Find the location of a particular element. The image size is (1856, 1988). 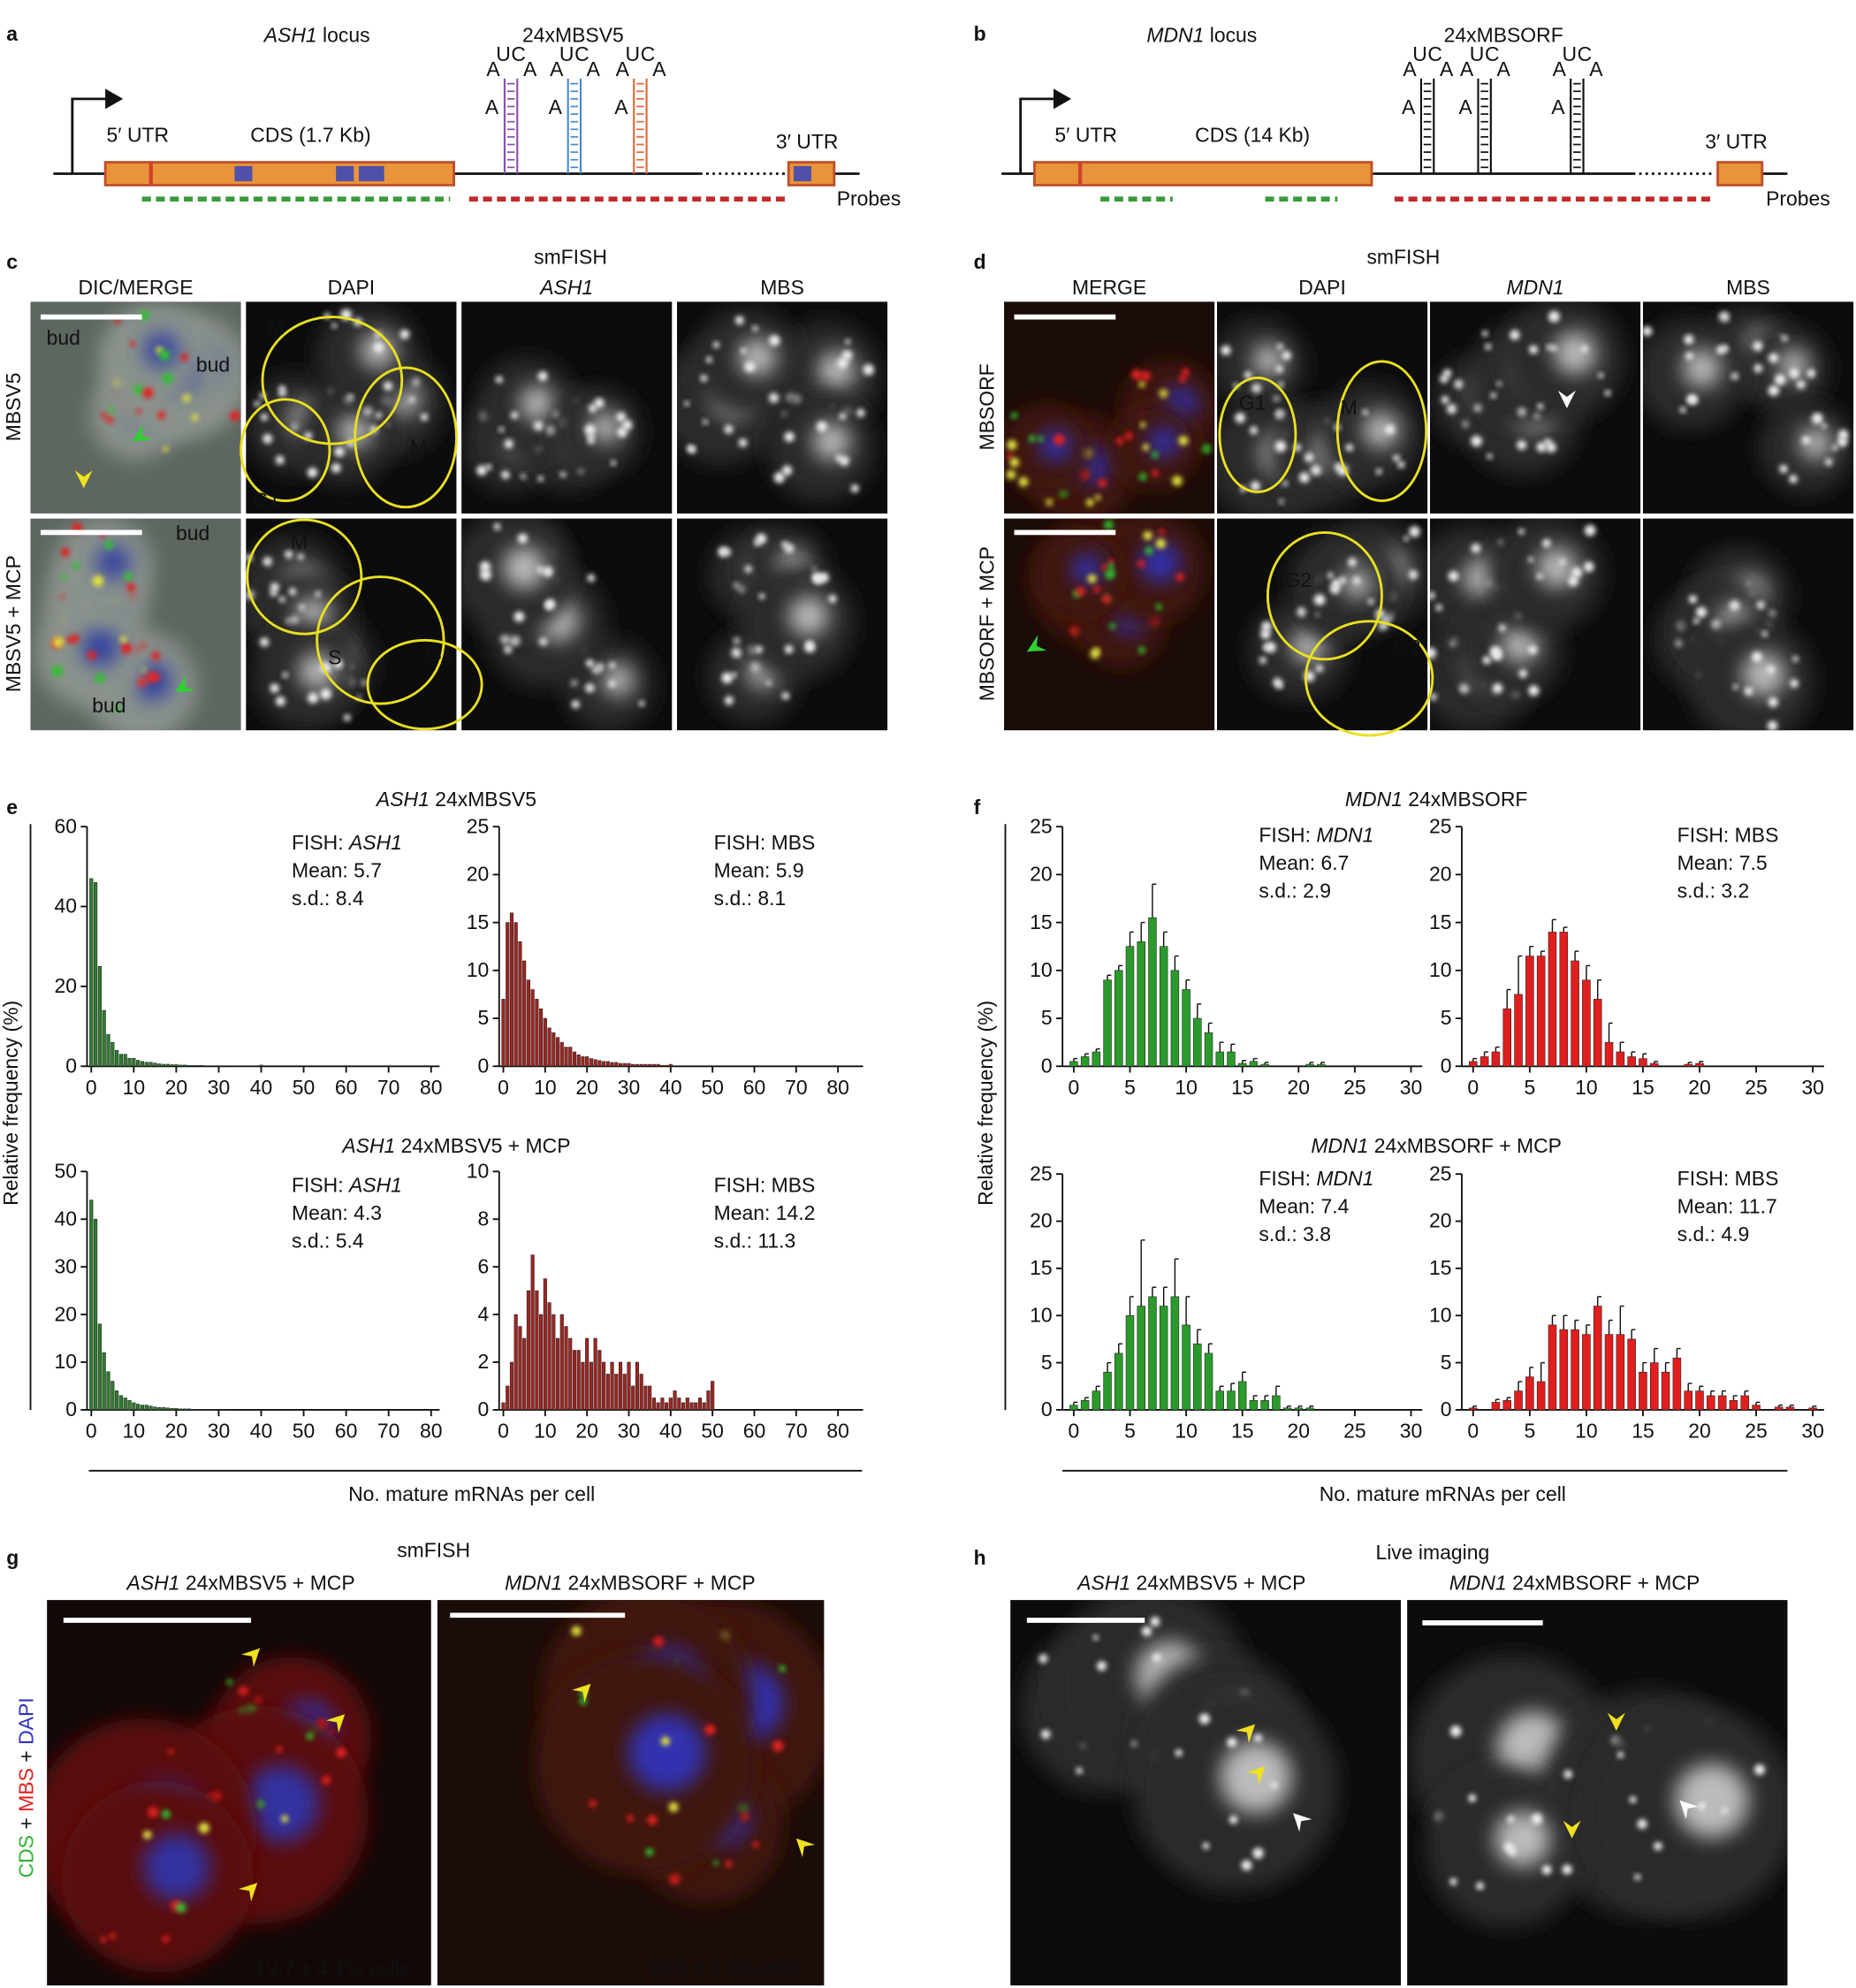

column-header-part: MDN1 is located at coordinates (1535, 287).